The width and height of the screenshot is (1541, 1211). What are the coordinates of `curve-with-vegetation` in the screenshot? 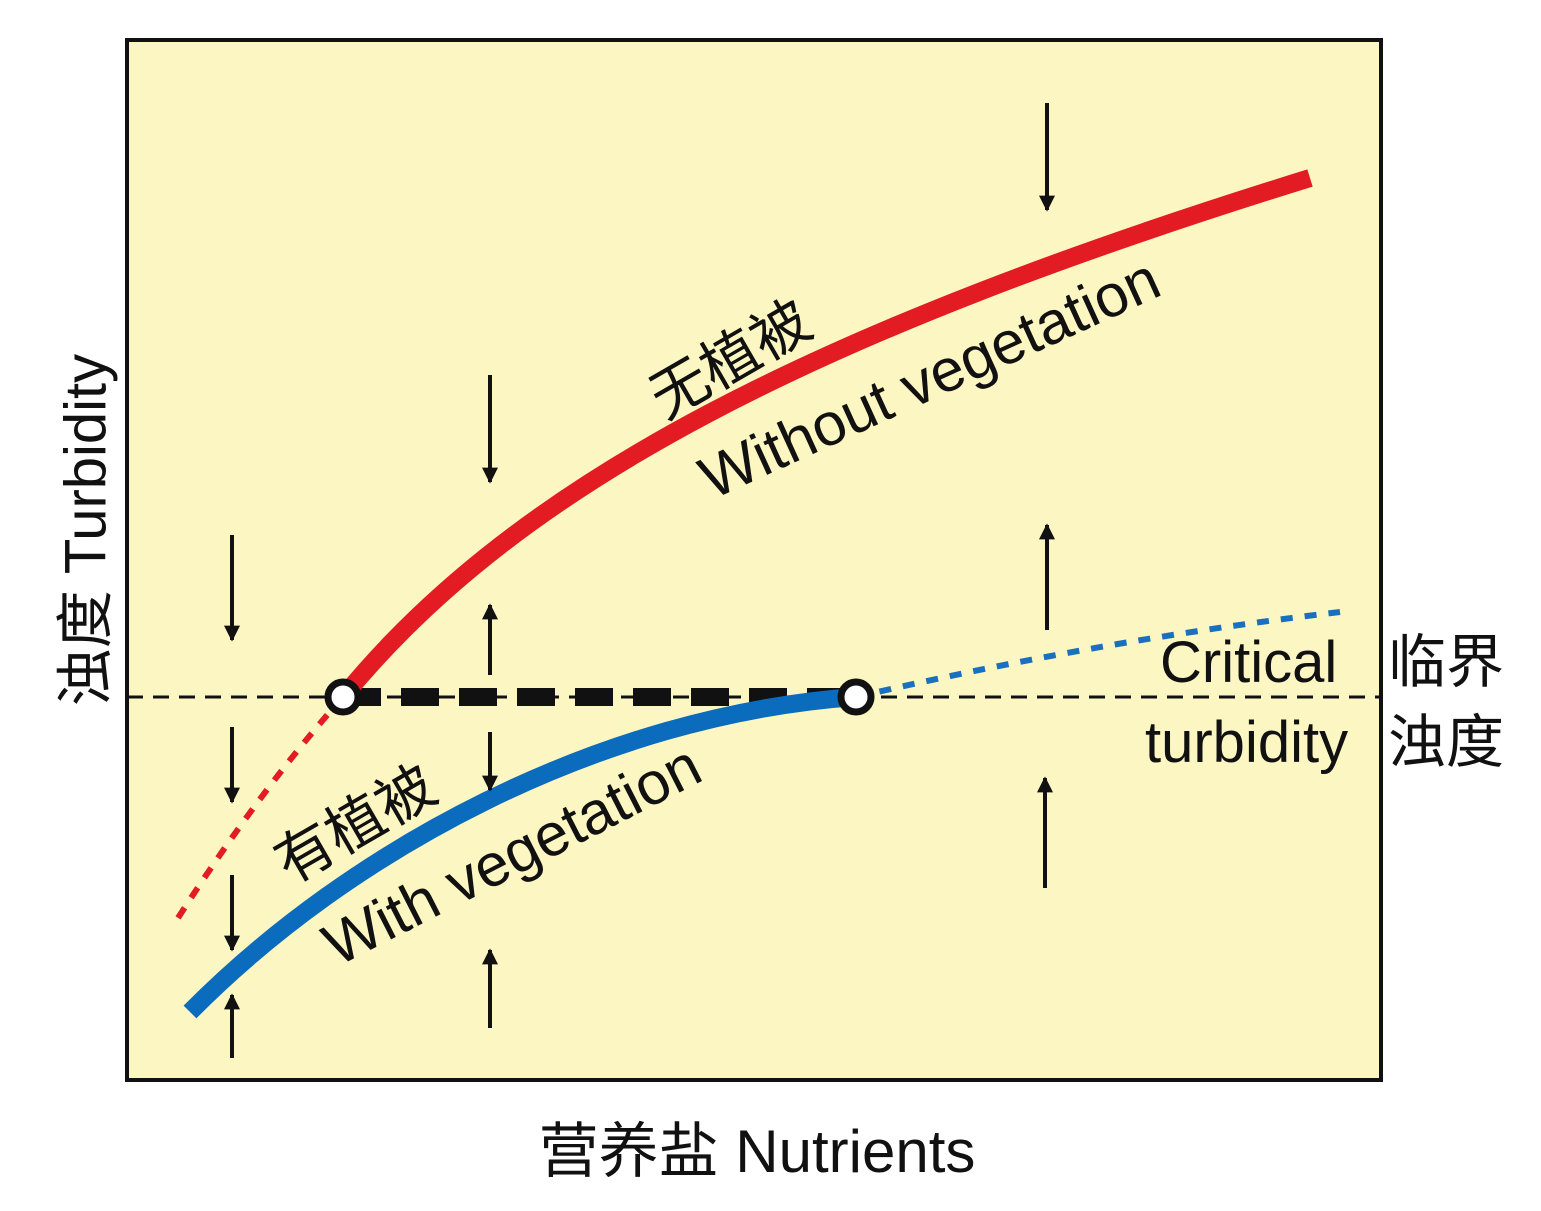 It's located at (520, 853).